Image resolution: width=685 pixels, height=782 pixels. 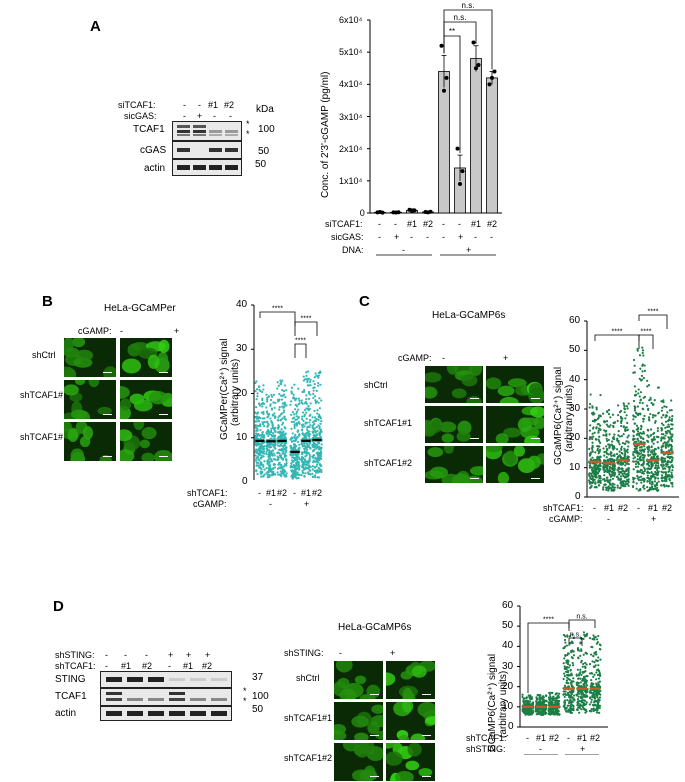 What do you see at coordinates (374, 776) in the screenshot?
I see `scale-bar` at bounding box center [374, 776].